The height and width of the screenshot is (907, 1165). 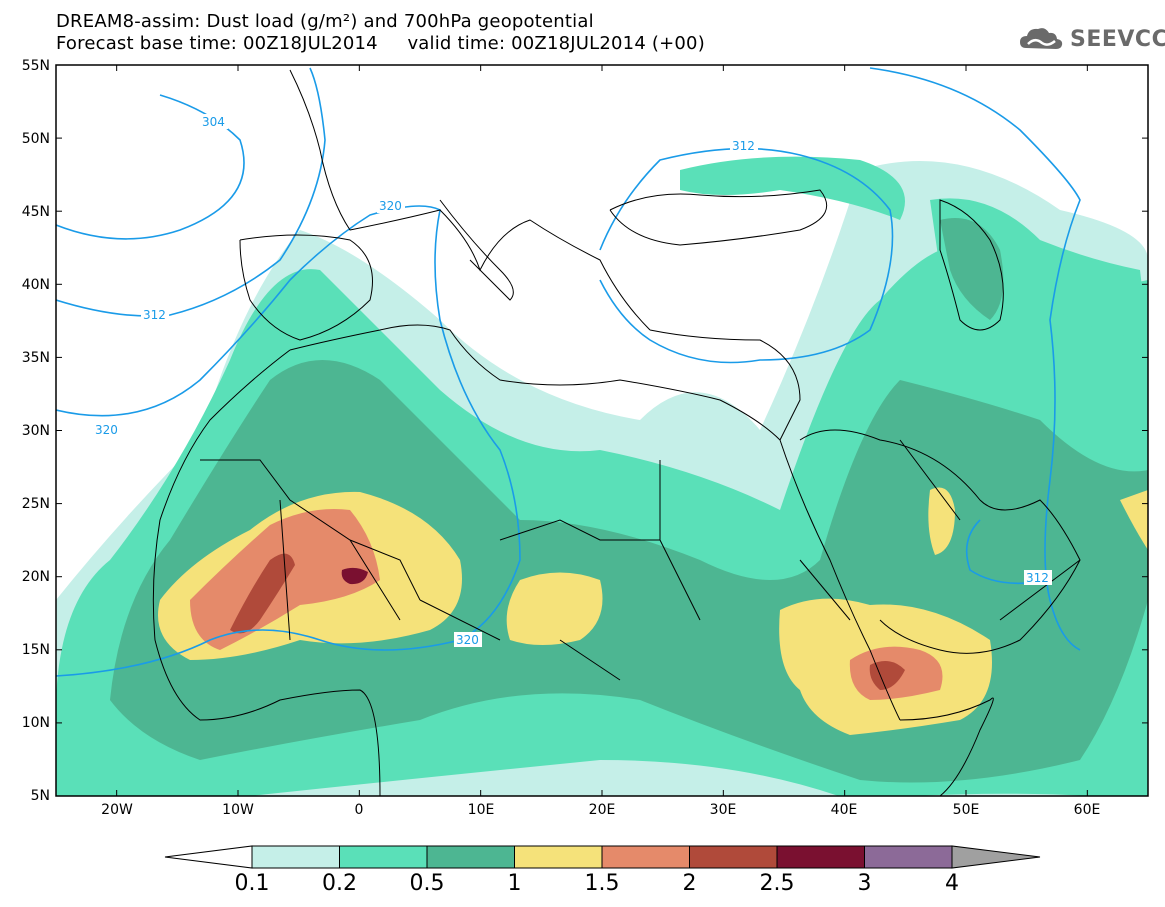 I want to click on lon-label: 10W, so click(x=238, y=810).